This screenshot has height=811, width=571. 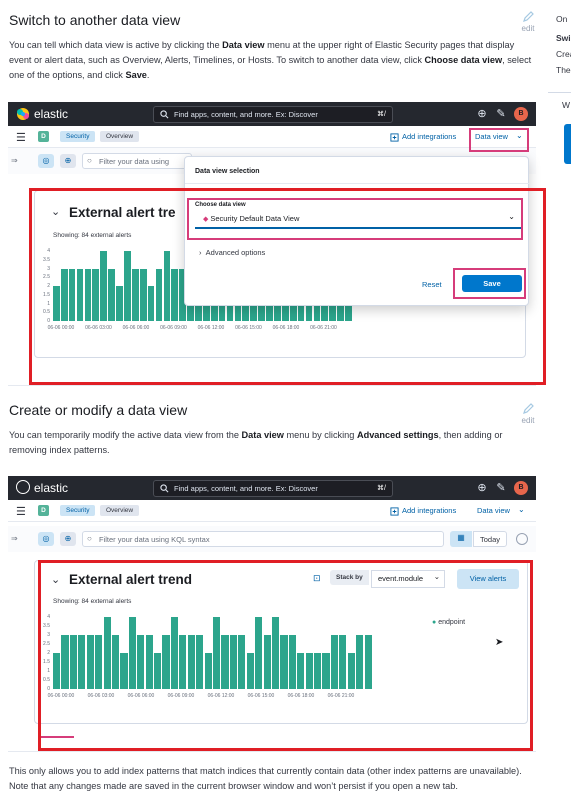 I want to click on stack-by-select: event.module ⌄, so click(x=408, y=579).